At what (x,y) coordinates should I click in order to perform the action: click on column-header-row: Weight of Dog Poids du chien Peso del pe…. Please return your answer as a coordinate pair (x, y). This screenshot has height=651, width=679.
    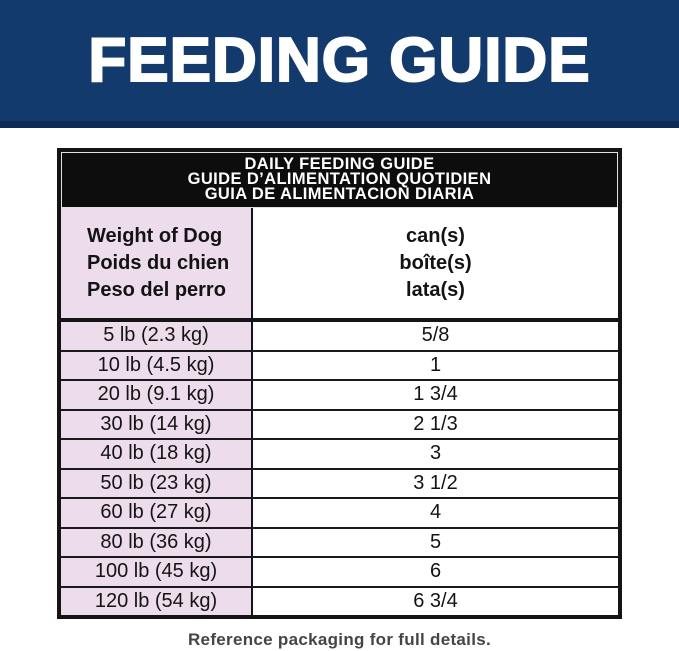
    Looking at the image, I should click on (339, 265).